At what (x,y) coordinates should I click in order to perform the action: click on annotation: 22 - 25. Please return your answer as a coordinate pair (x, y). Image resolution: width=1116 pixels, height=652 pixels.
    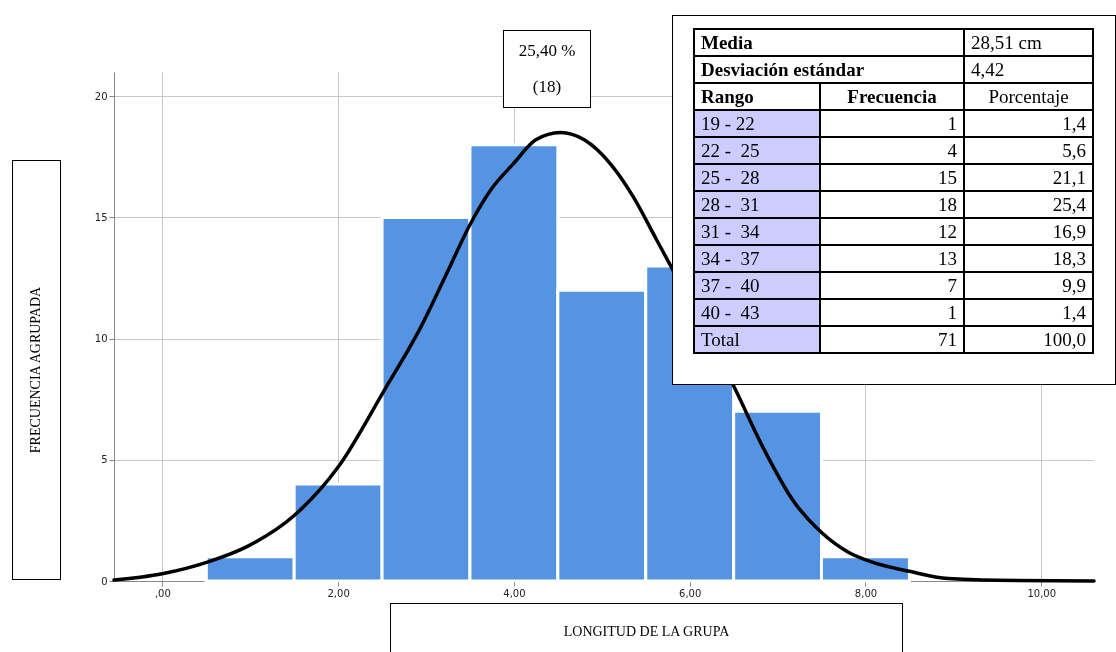
    Looking at the image, I should click on (757, 150).